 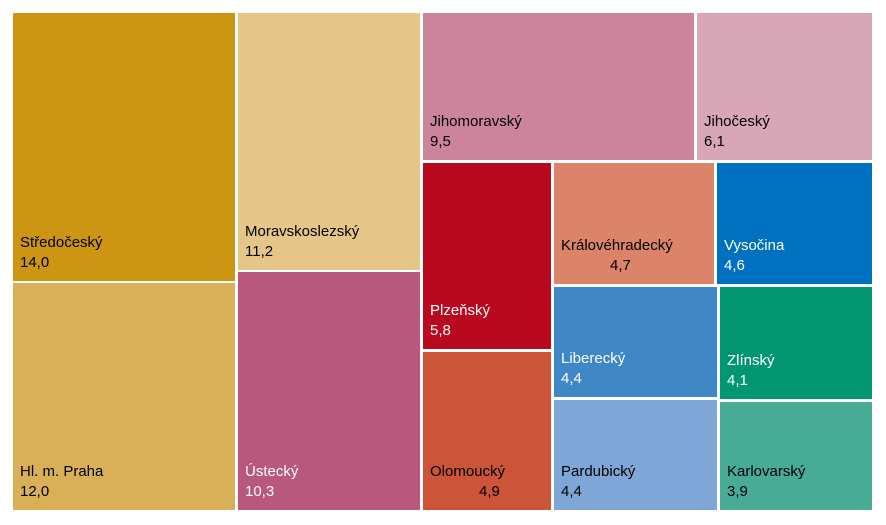 What do you see at coordinates (784, 86) in the screenshot?
I see `tile-jiho-esk-: Jihočeský 6,1` at bounding box center [784, 86].